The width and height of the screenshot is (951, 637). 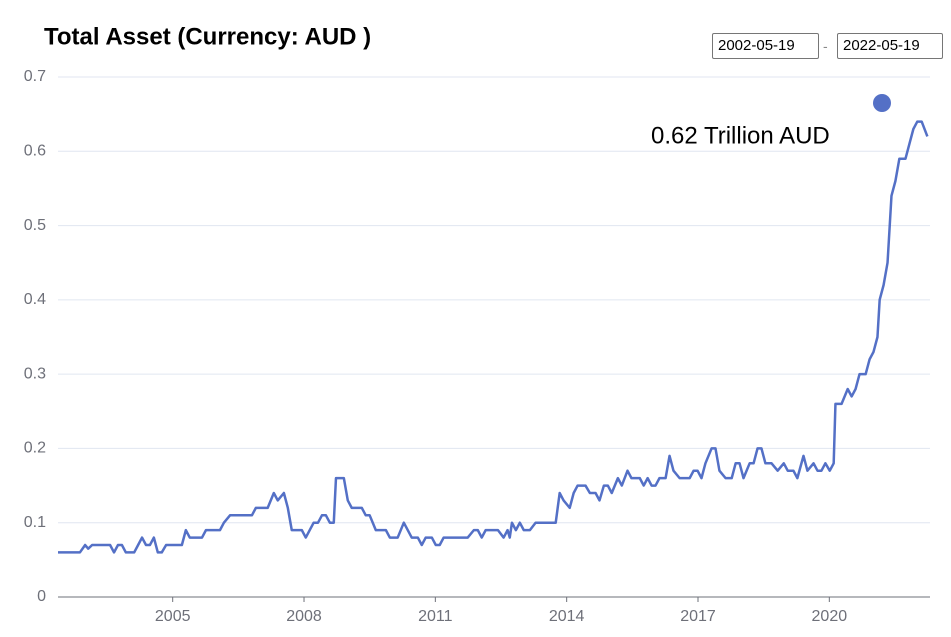 I want to click on end-date-input: 2022-05-19, so click(x=890, y=46).